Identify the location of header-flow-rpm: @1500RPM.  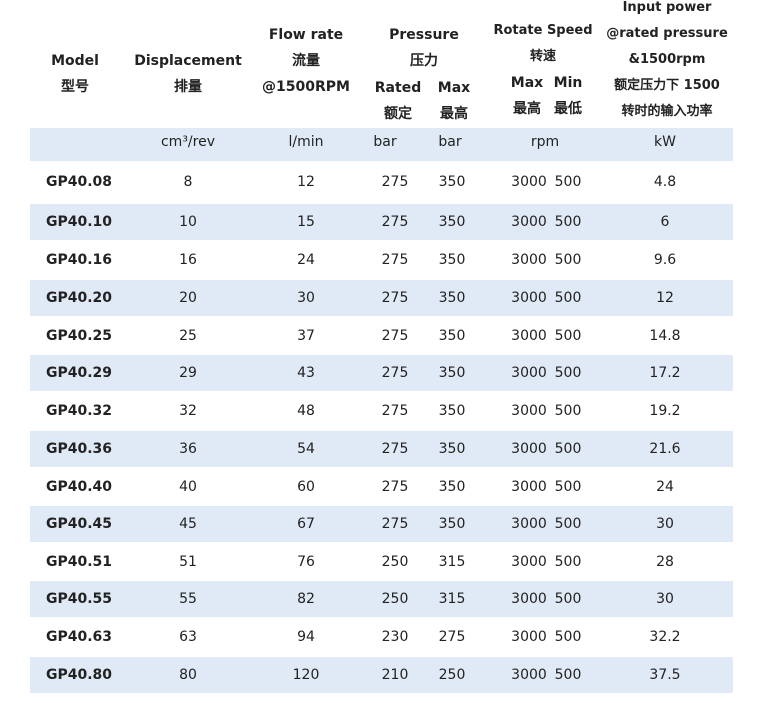
(306, 87).